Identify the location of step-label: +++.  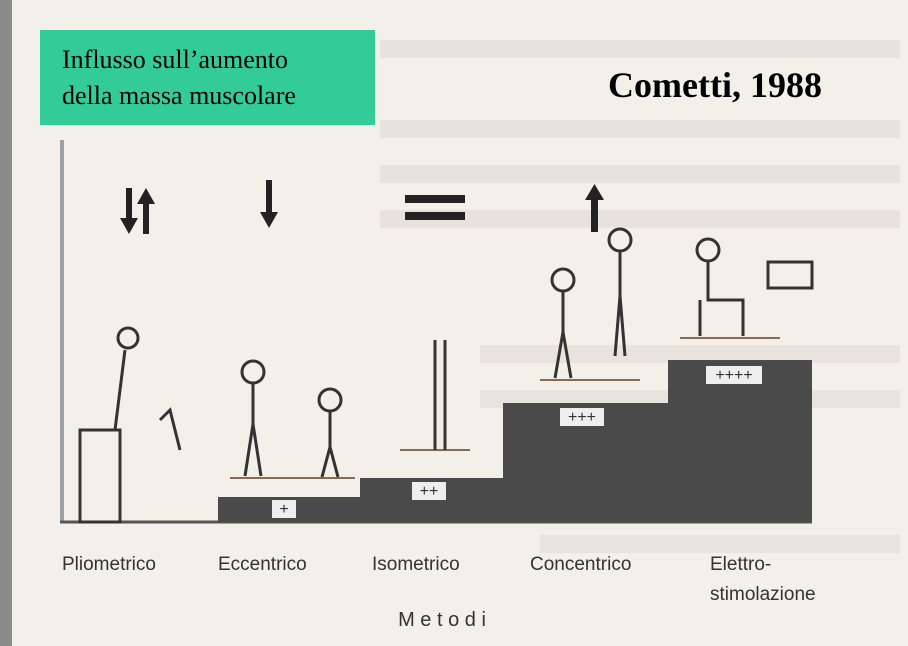
(582, 417).